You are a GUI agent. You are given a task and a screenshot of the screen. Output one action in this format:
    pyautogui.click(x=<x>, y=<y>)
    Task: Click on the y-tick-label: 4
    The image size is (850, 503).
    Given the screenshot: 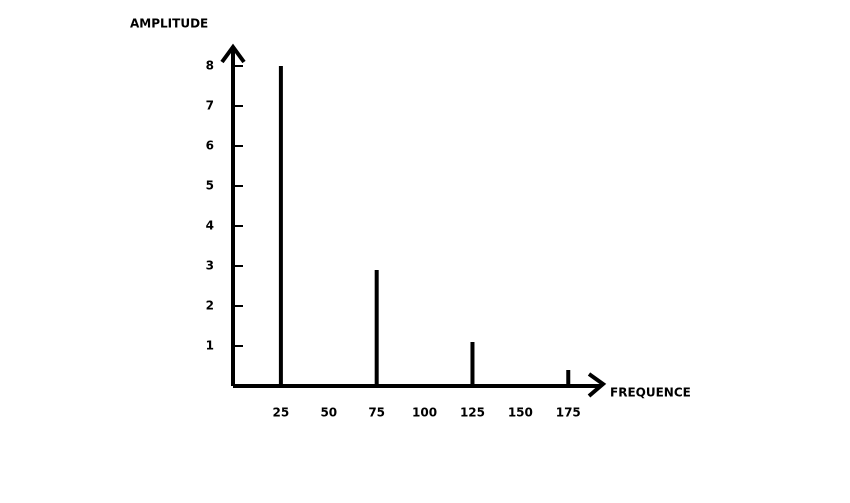 What is the action you would take?
    pyautogui.click(x=210, y=226)
    